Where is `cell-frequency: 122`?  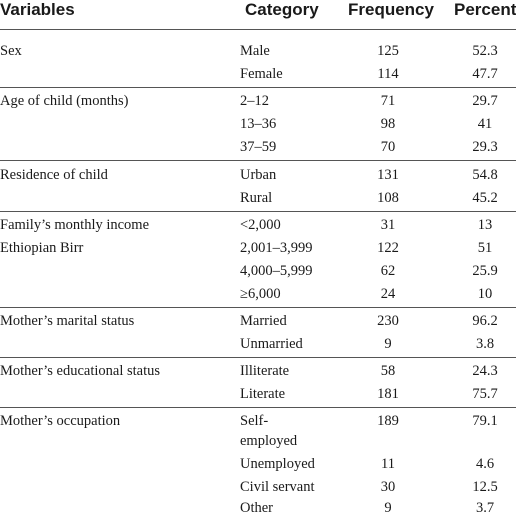
cell-frequency: 122 is located at coordinates (388, 248).